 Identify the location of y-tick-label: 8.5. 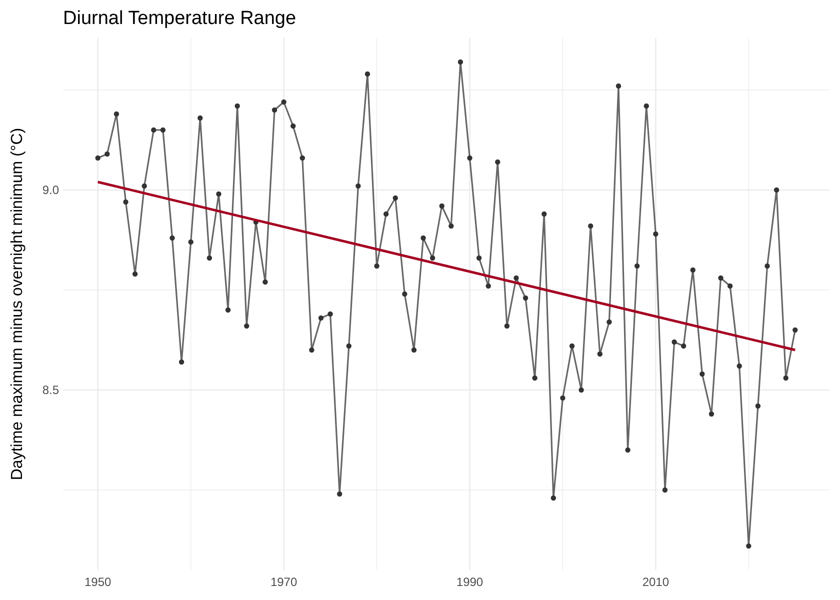
(51, 390).